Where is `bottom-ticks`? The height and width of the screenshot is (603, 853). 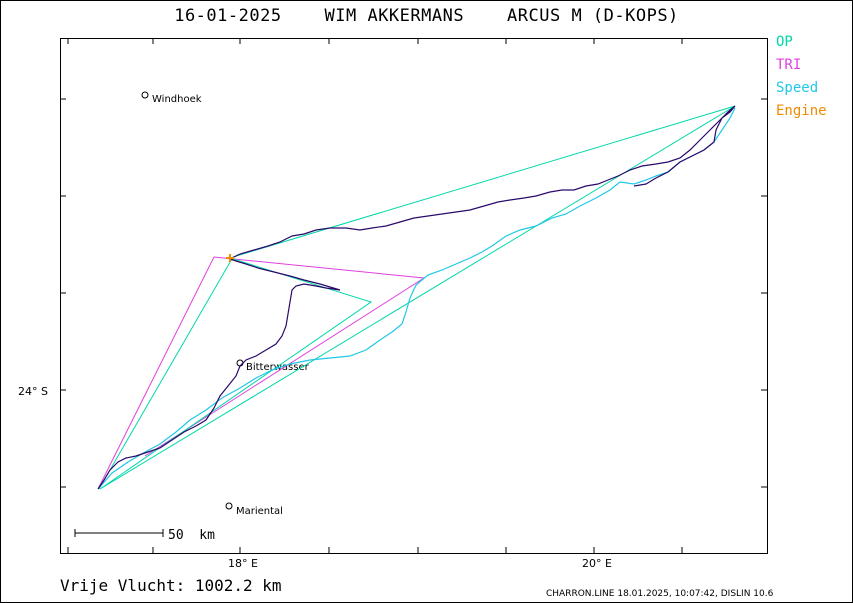 bottom-ticks is located at coordinates (375, 550).